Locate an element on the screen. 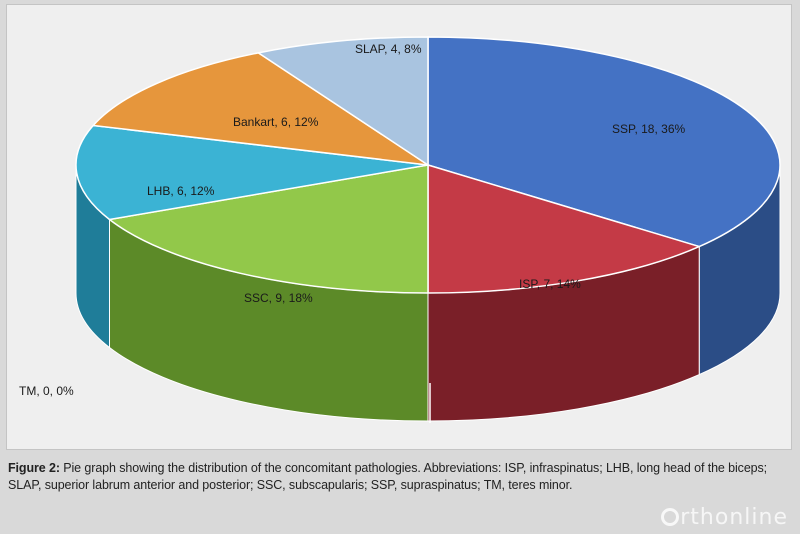 This screenshot has width=800, height=534. slice-label-slap: SLAP, 4, 8% is located at coordinates (388, 49).